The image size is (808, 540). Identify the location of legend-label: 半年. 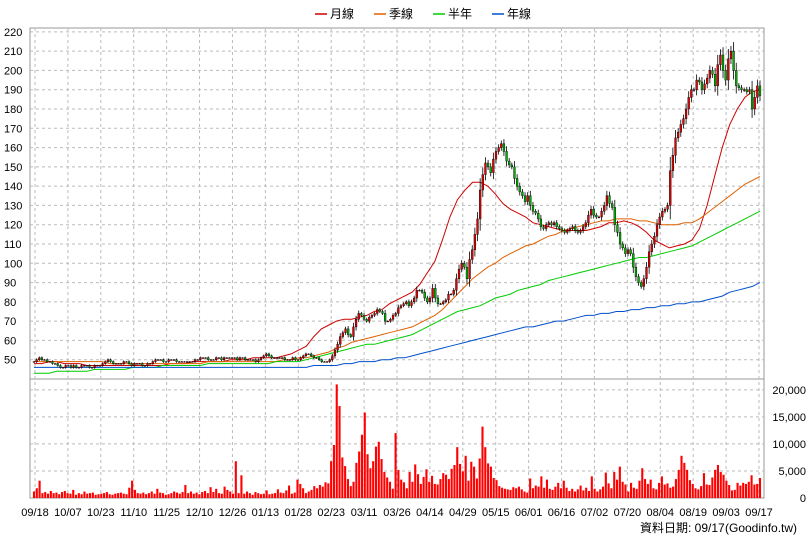
(460, 14).